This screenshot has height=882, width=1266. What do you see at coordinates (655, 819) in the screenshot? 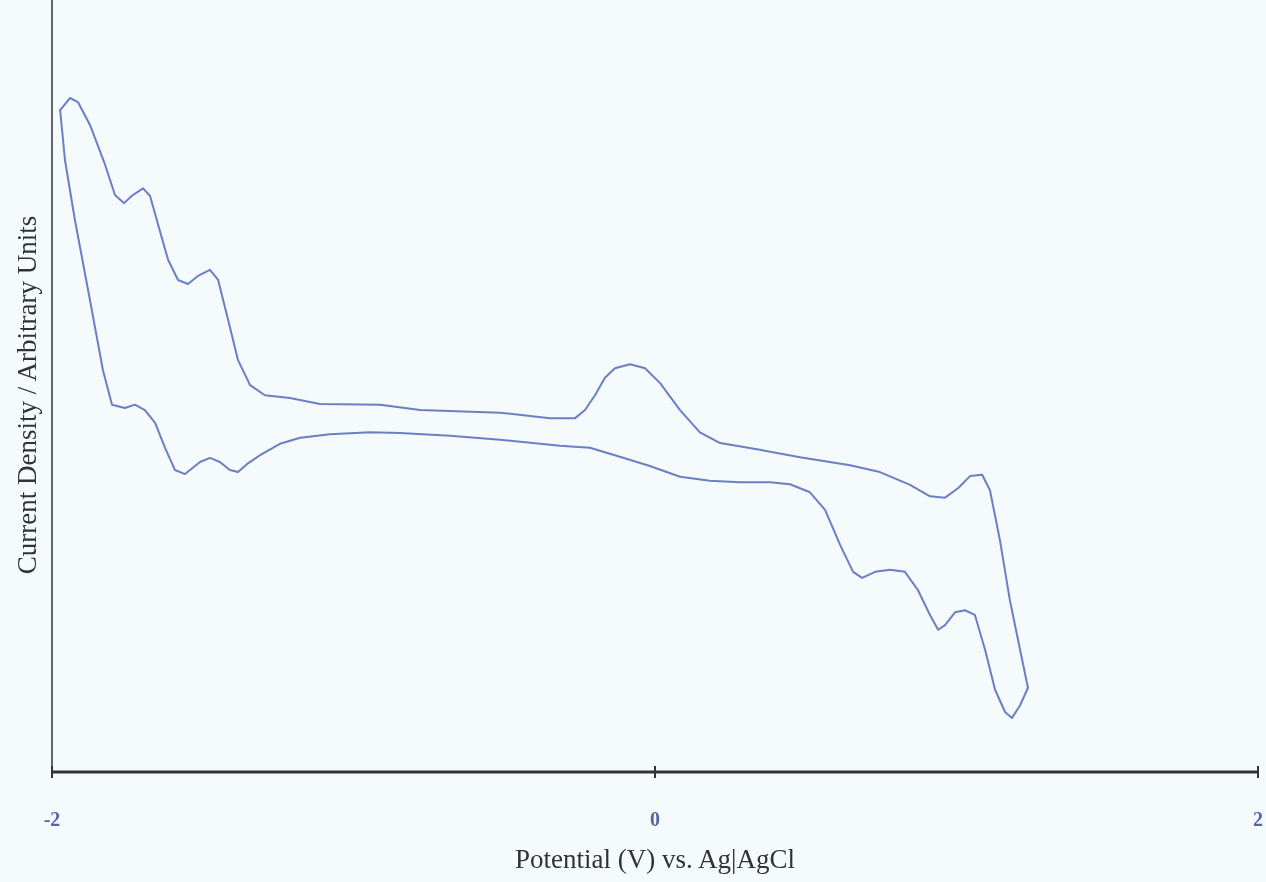
I see `x-tick-label: 0` at bounding box center [655, 819].